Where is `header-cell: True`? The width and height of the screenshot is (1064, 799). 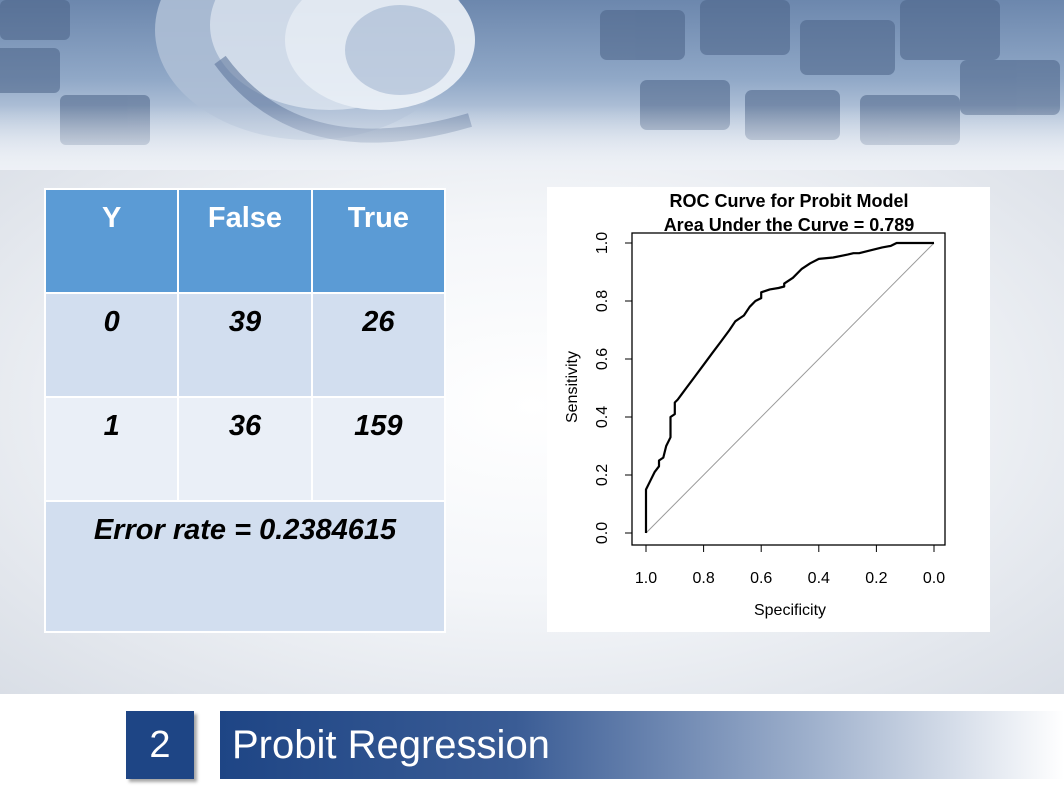 header-cell: True is located at coordinates (378, 241).